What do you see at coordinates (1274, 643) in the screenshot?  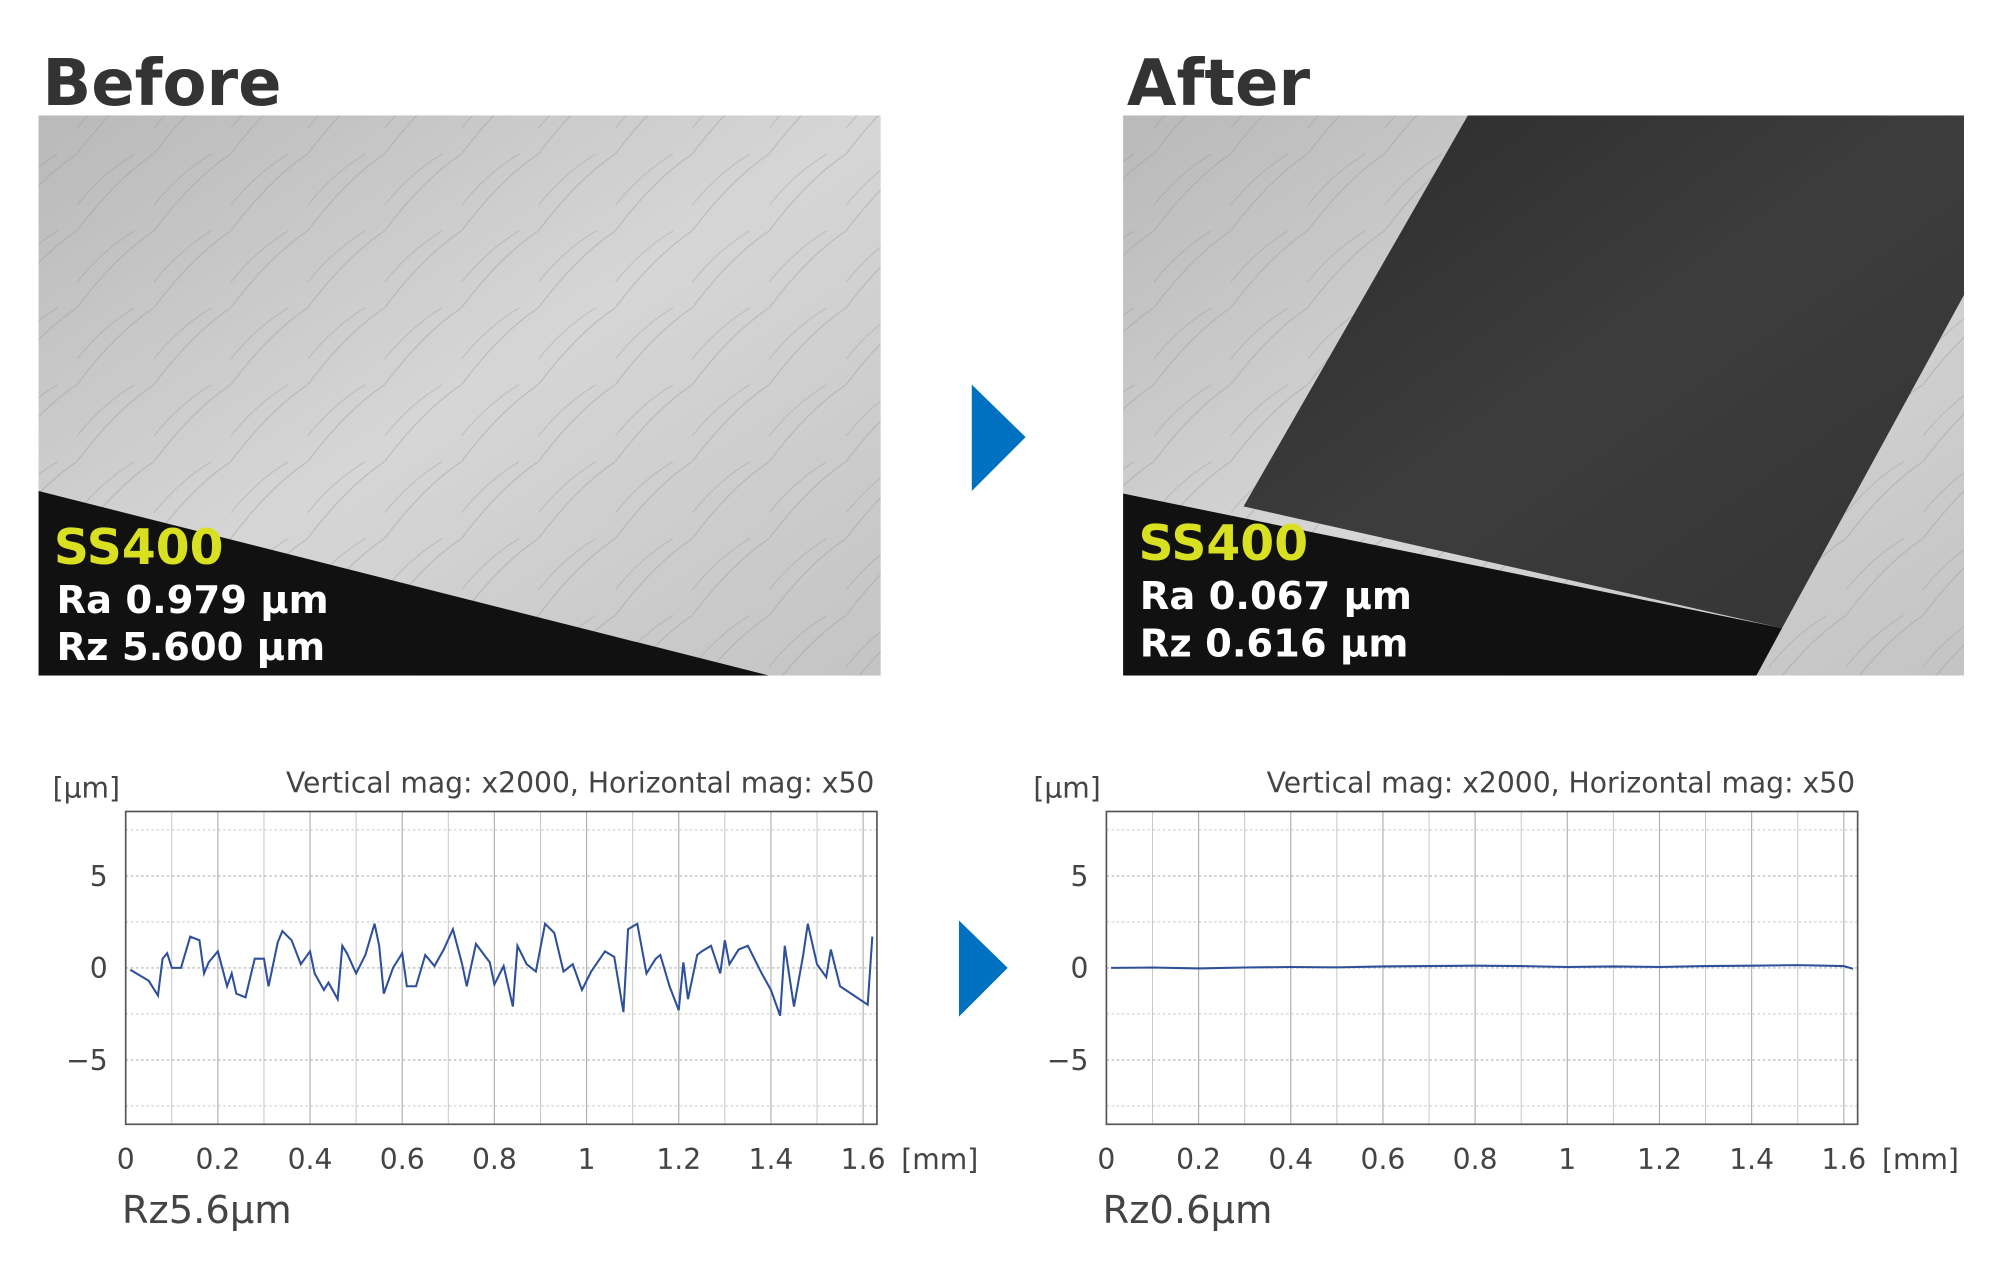 I see `rz: Rz 0.616 μm` at bounding box center [1274, 643].